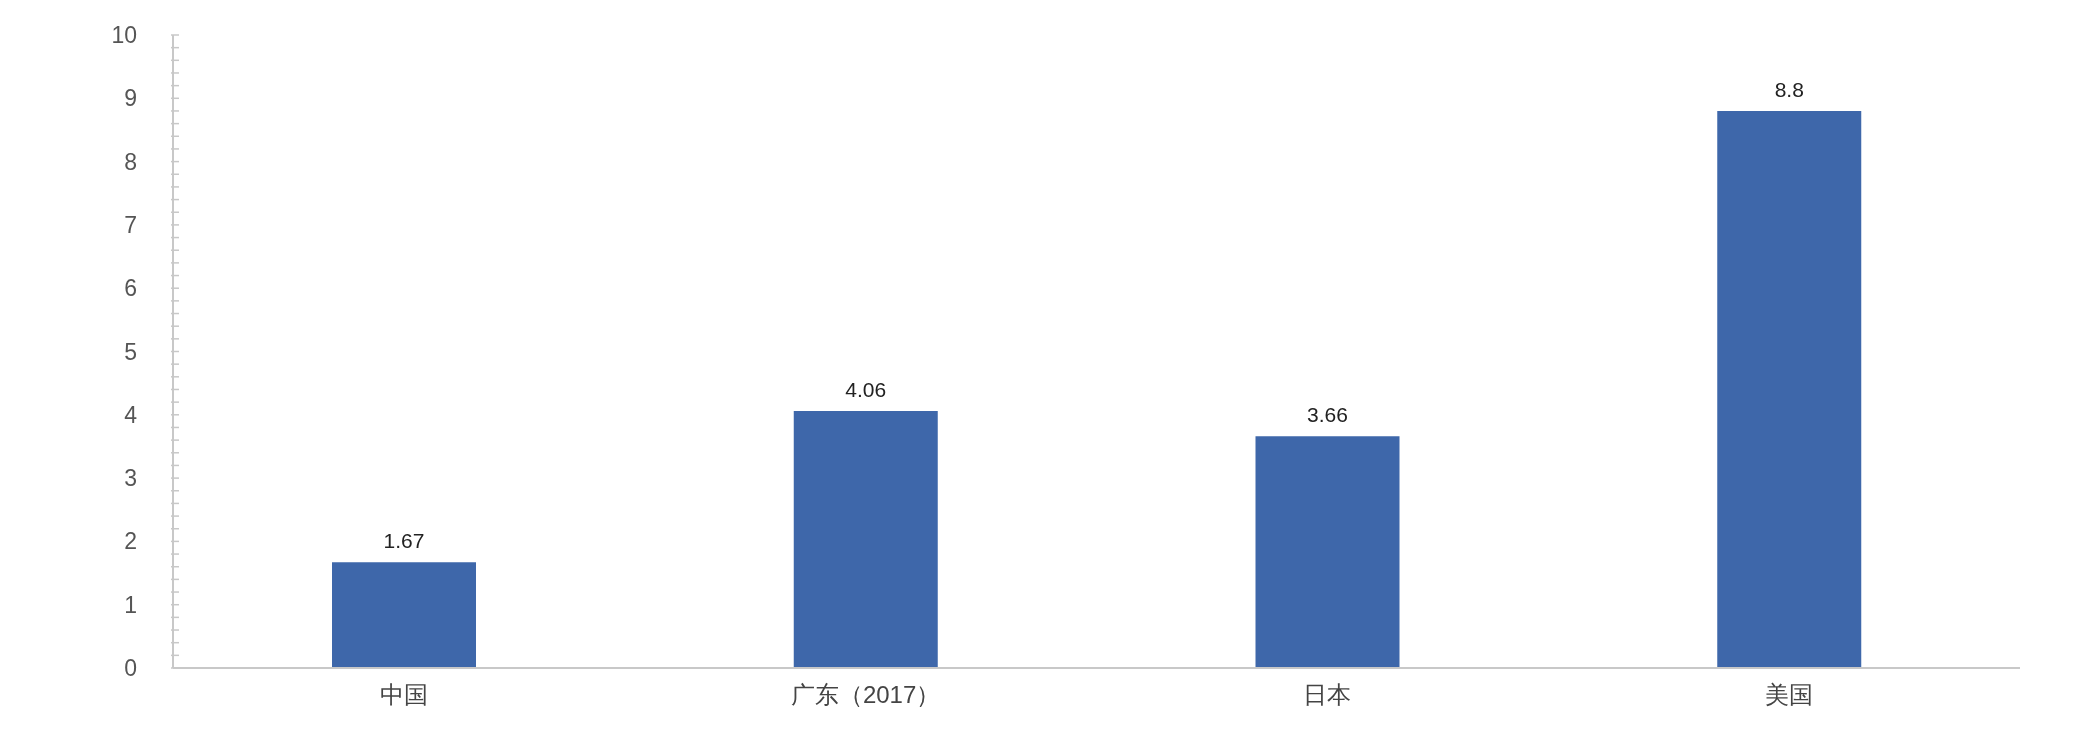 The width and height of the screenshot is (2088, 740). What do you see at coordinates (130, 161) in the screenshot?
I see `y-tick-label: 8` at bounding box center [130, 161].